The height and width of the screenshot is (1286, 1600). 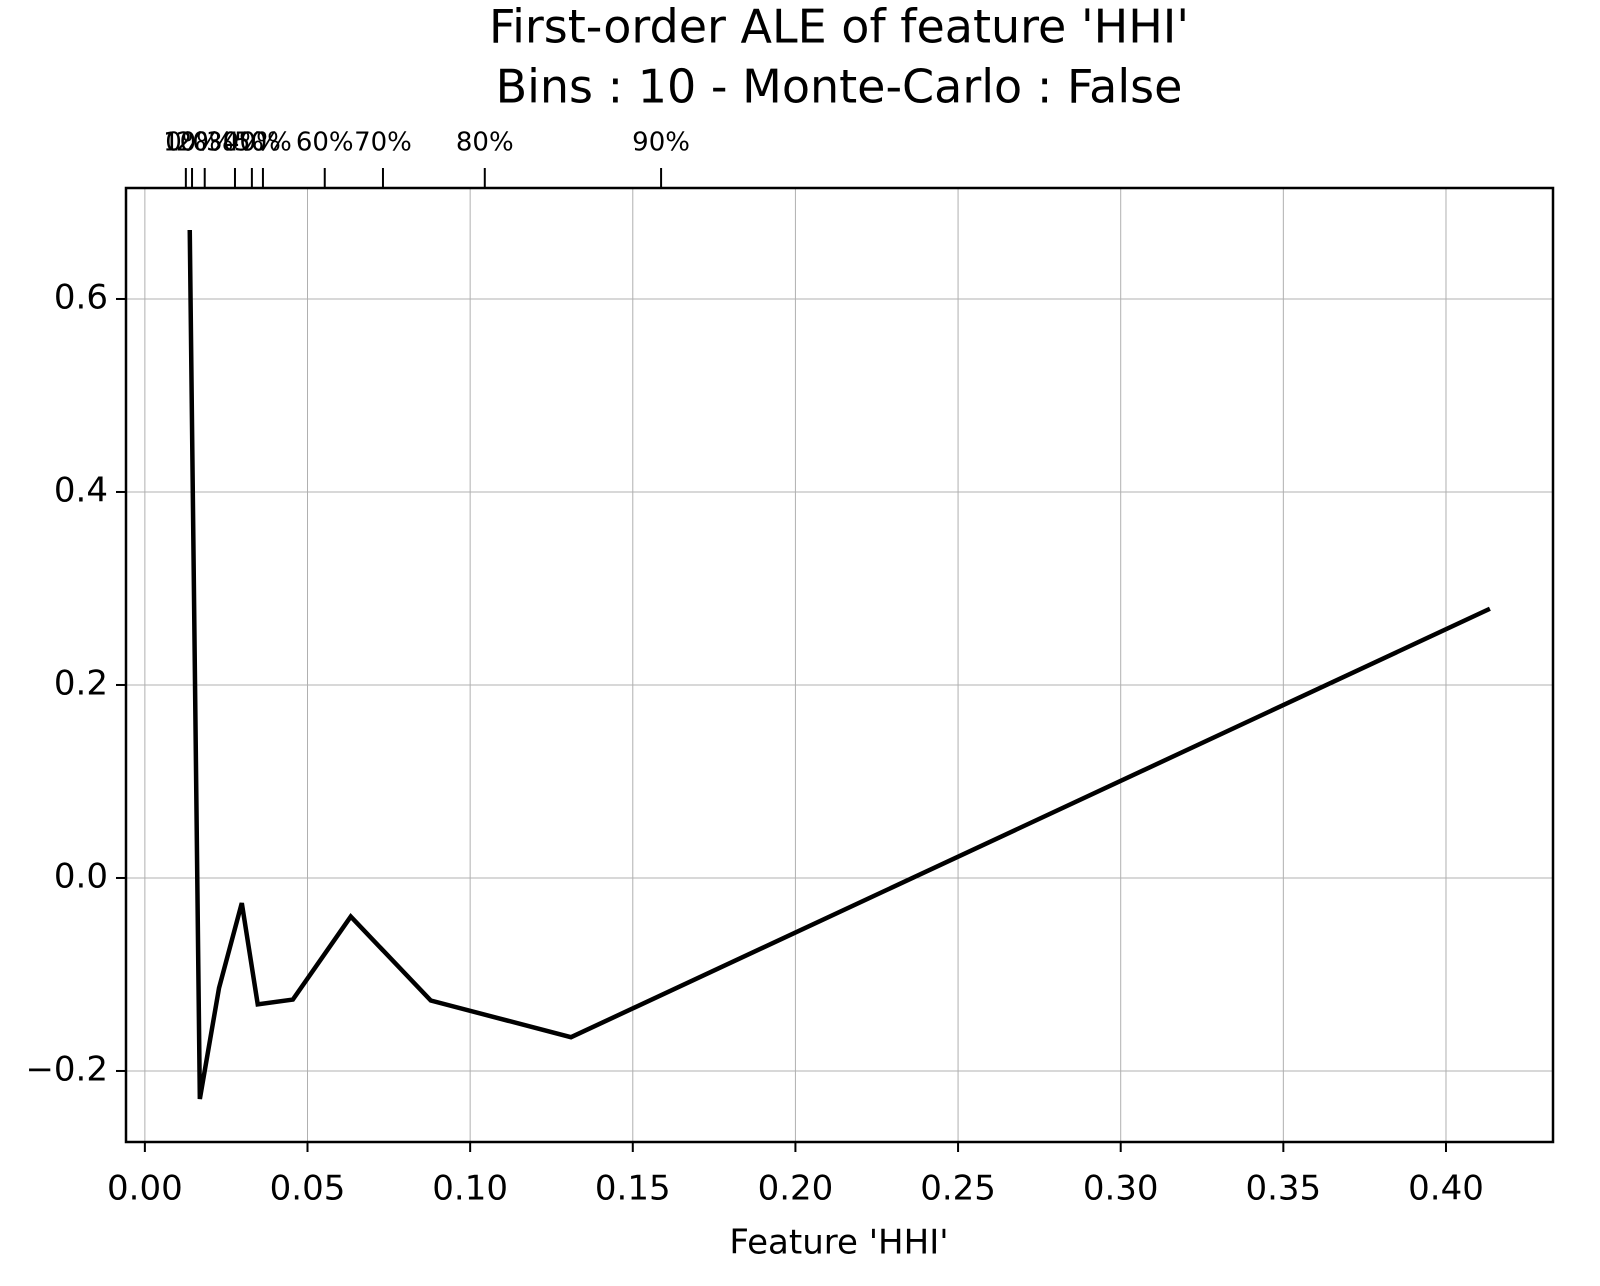 I want to click on y-tick-label: 0.4, so click(x=81, y=490).